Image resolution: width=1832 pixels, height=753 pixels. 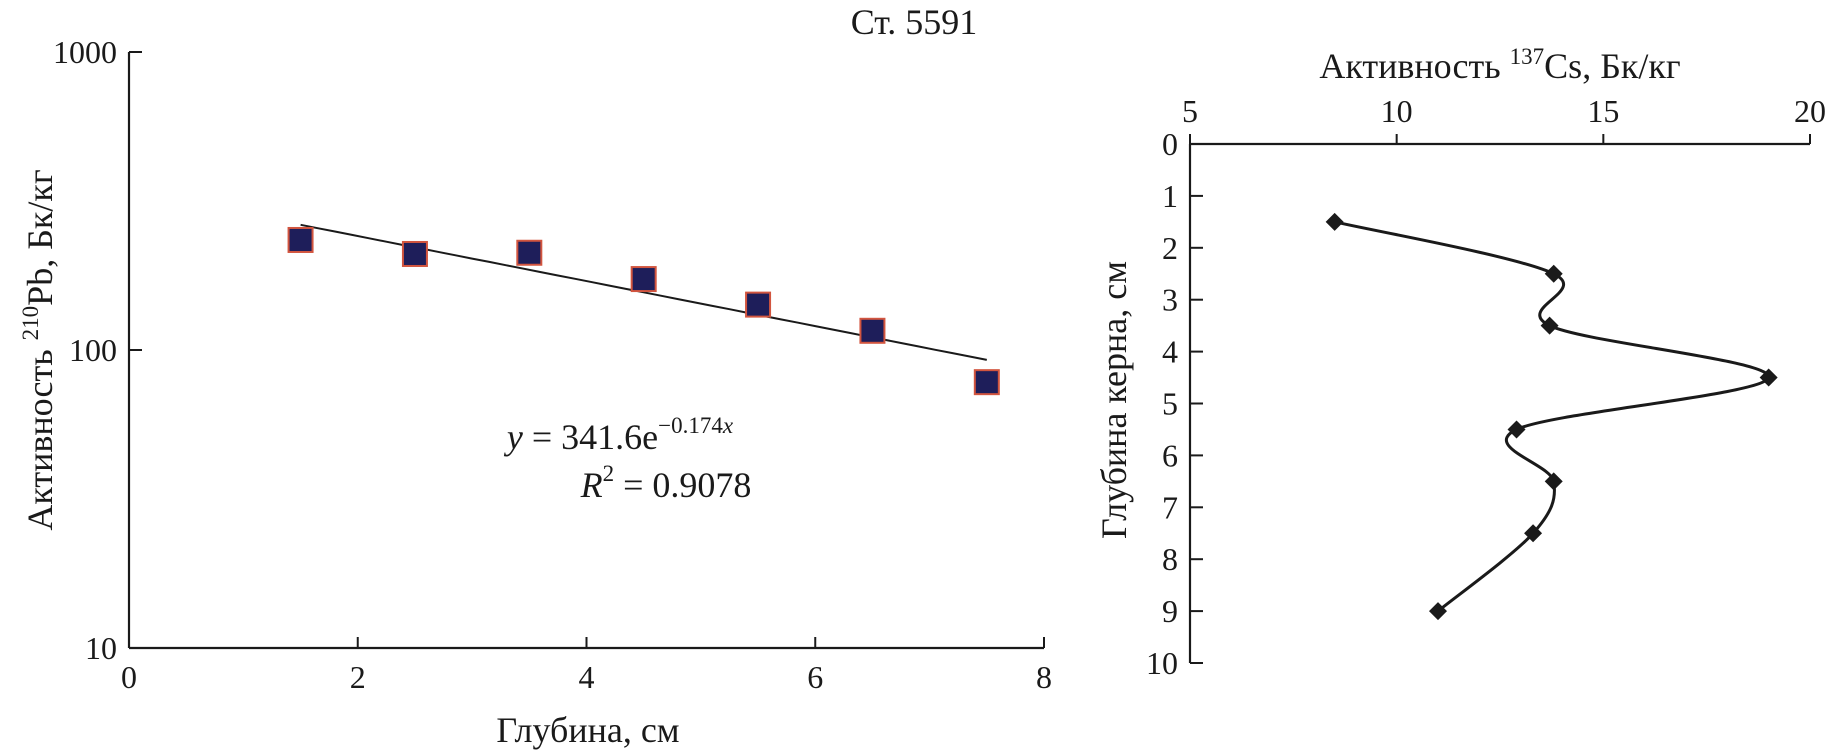 What do you see at coordinates (1190, 111) in the screenshot?
I see `cs-x-tick-label: 5` at bounding box center [1190, 111].